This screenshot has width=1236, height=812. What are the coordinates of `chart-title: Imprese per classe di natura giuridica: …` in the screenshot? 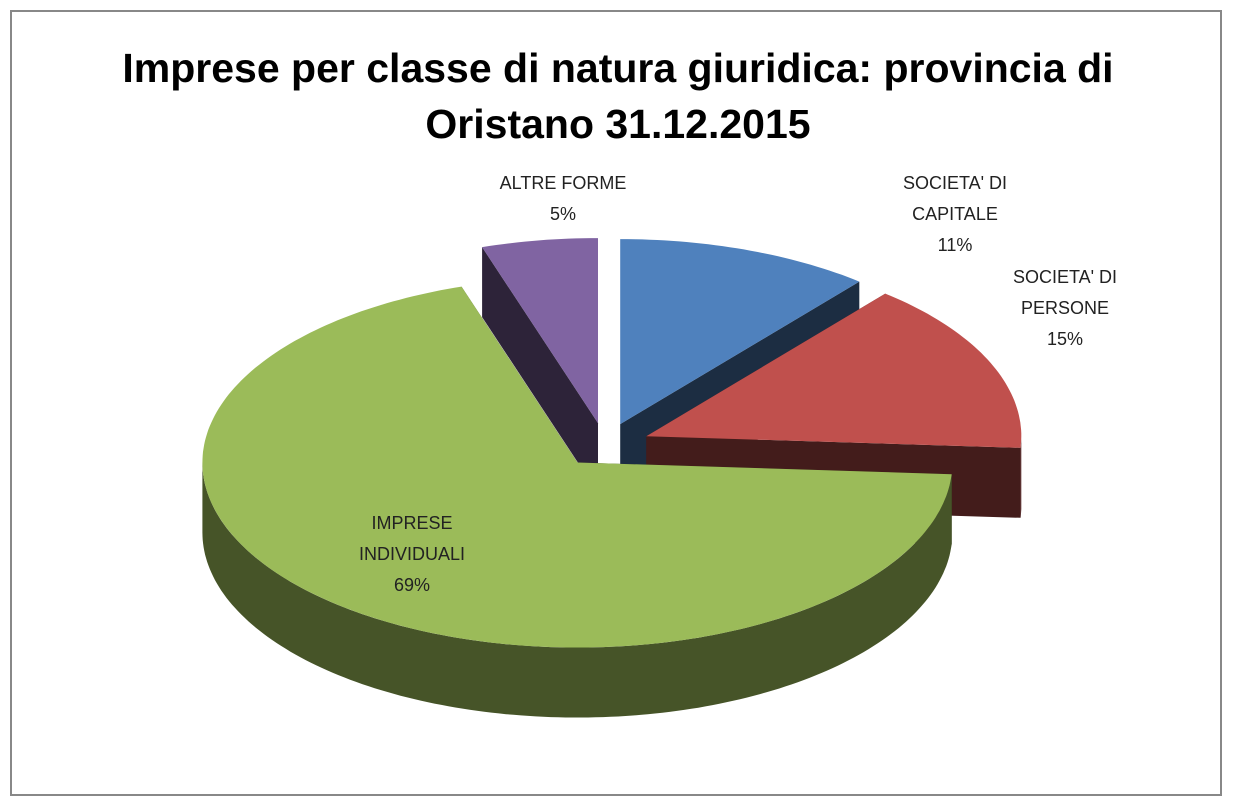 It's located at (618, 96).